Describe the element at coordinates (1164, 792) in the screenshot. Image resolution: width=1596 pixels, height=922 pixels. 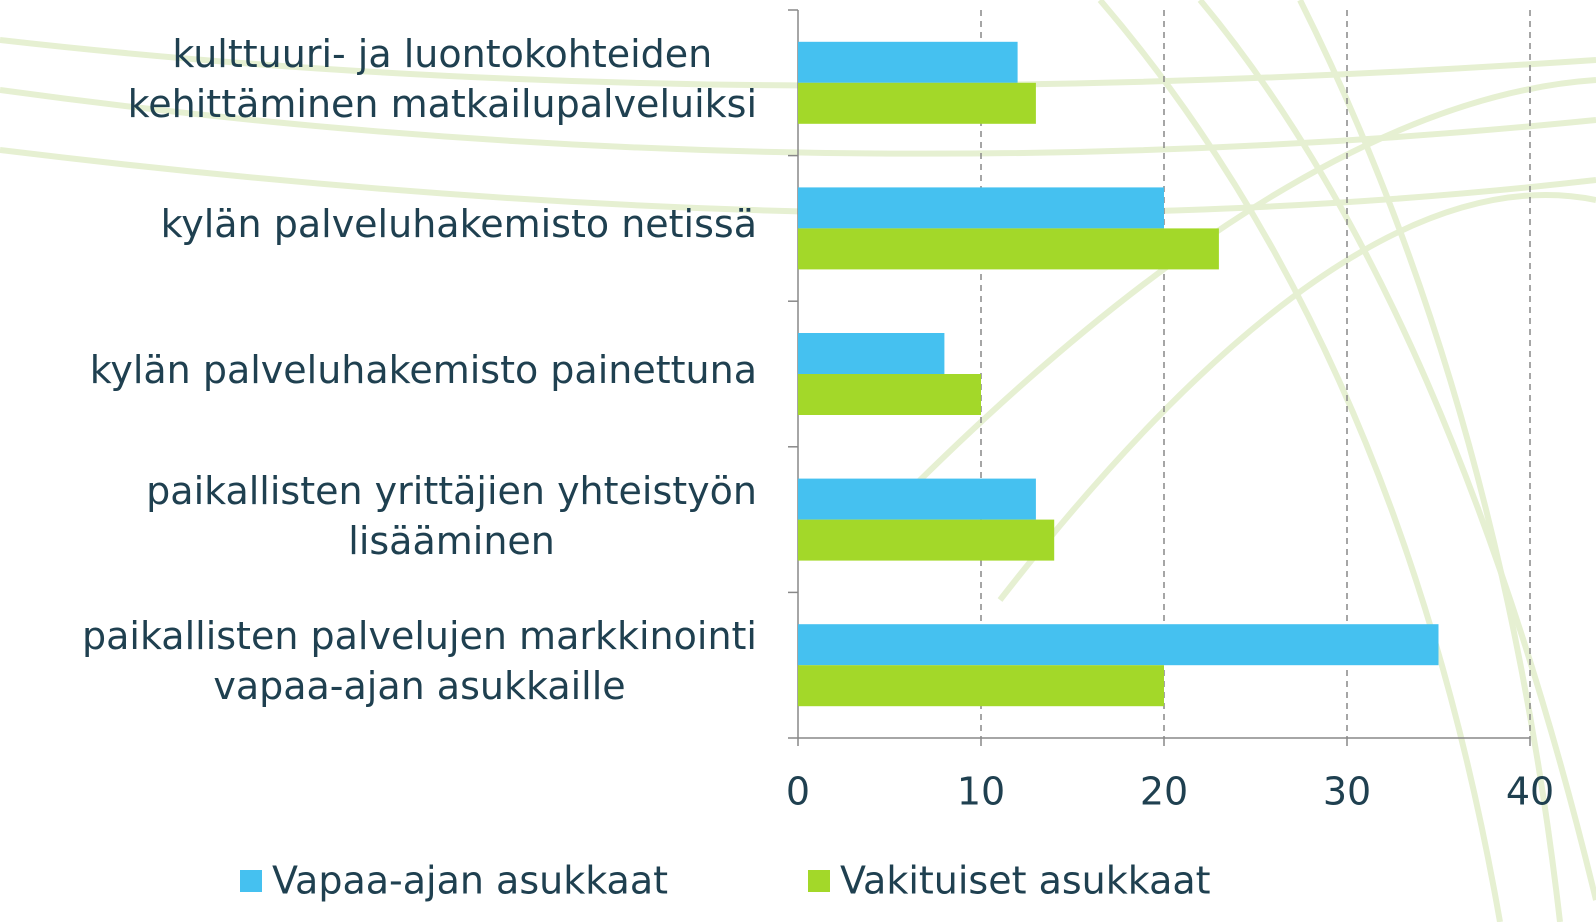
I see `x-tick-label: 20` at that location.